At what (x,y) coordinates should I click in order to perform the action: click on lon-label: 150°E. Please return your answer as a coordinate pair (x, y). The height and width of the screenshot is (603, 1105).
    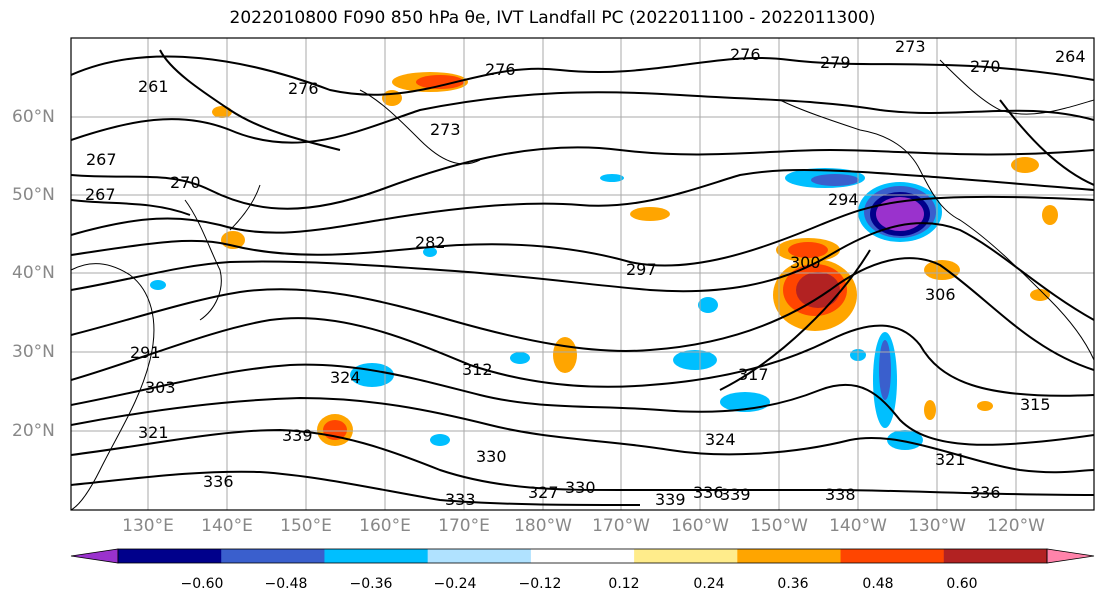
    Looking at the image, I should click on (306, 526).